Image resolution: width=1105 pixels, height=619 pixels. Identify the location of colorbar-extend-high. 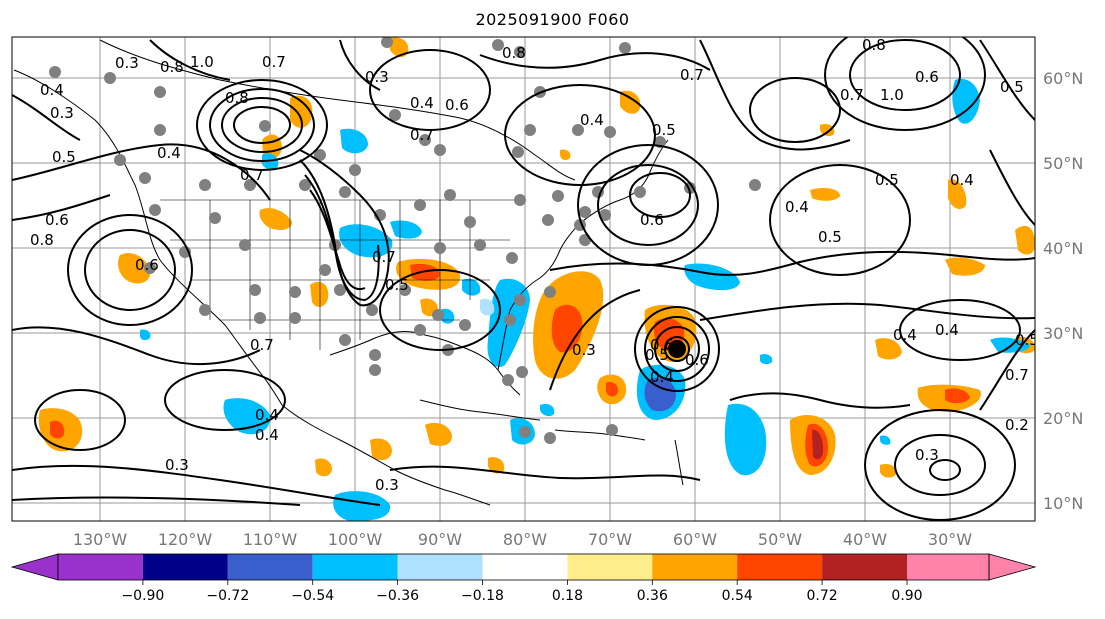
(1012, 567).